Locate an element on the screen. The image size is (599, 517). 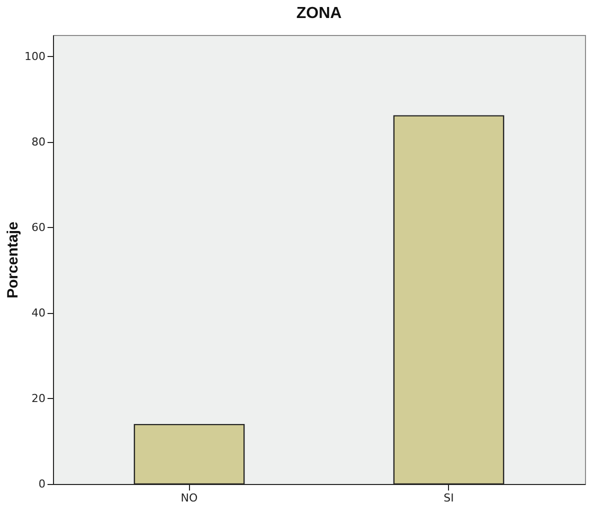
x-tick-label: NO is located at coordinates (189, 498).